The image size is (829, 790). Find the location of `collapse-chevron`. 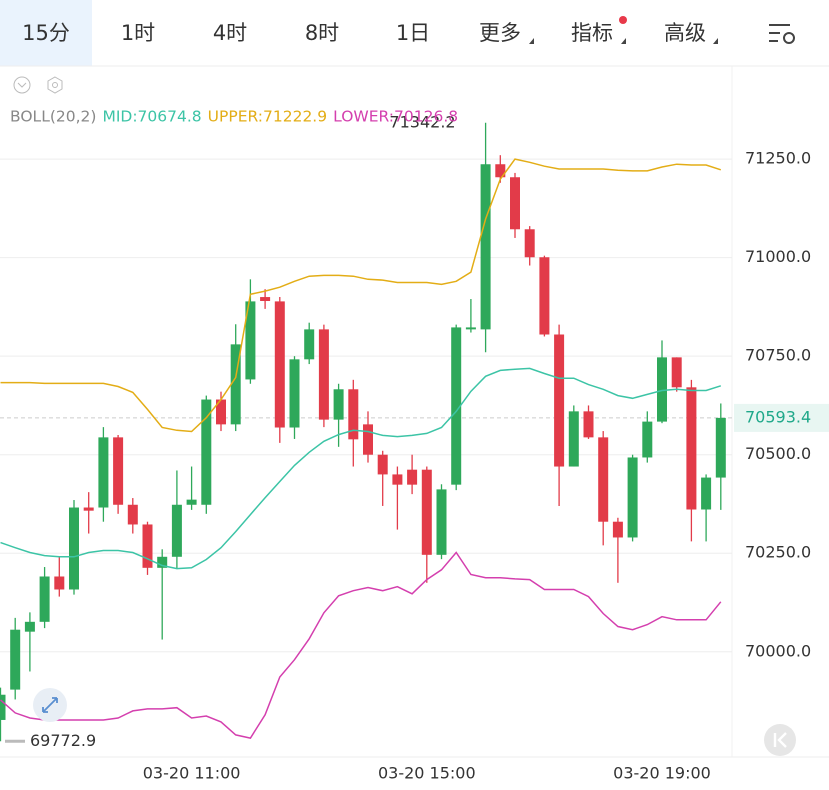

collapse-chevron is located at coordinates (22, 85).